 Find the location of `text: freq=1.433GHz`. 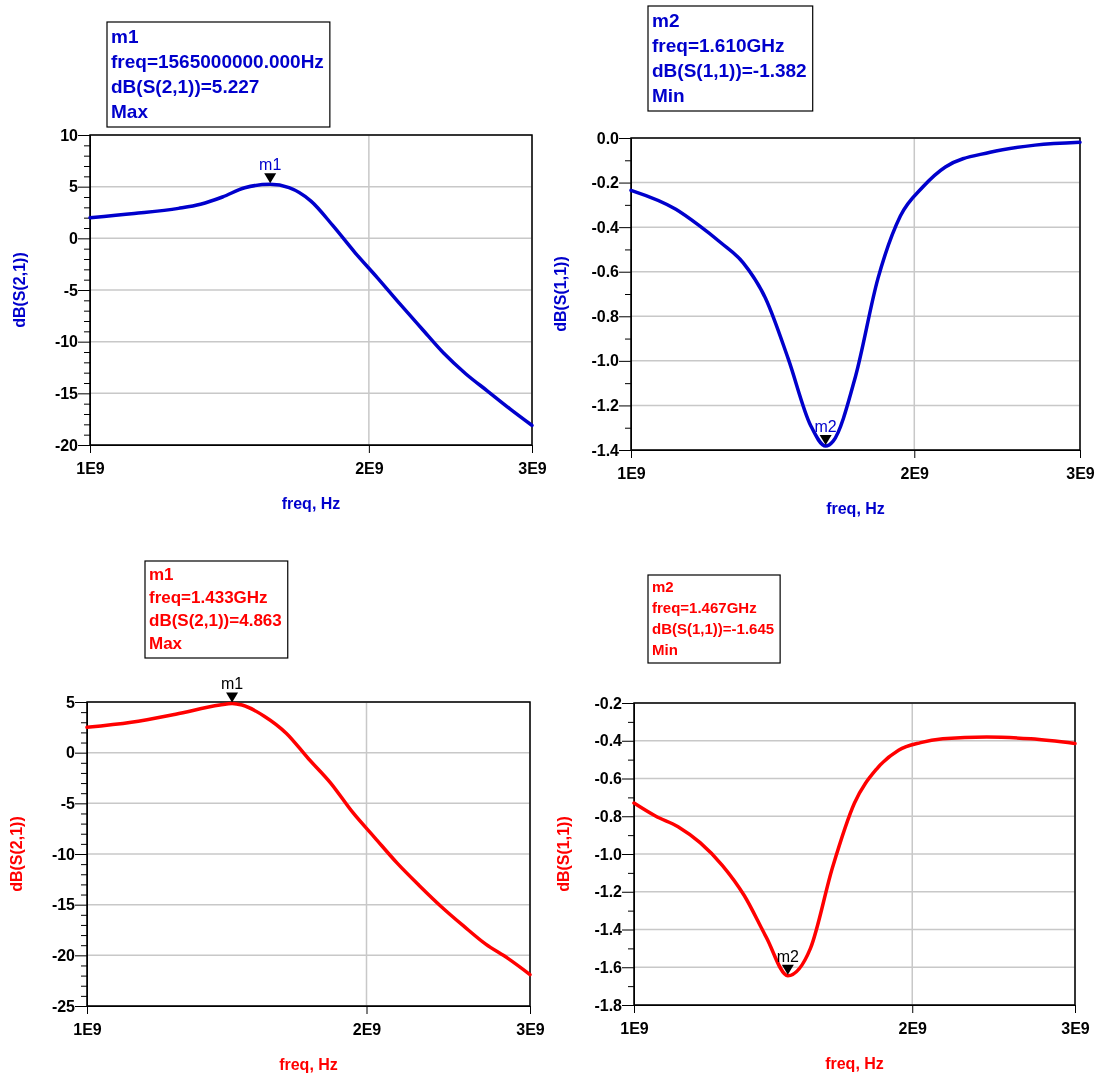

text: freq=1.433GHz is located at coordinates (208, 597).